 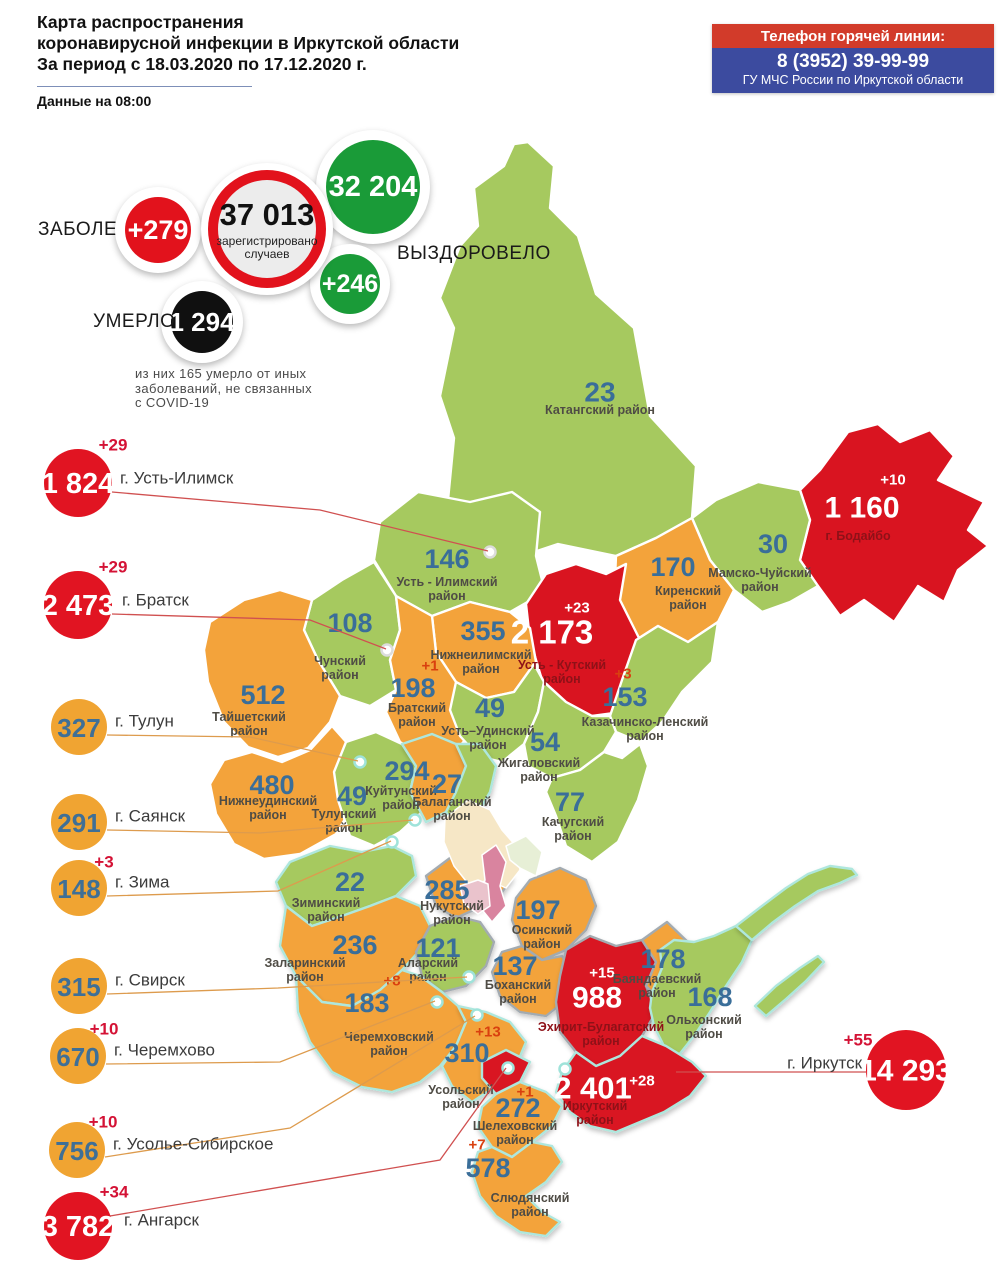 What do you see at coordinates (354, 945) in the screenshot?
I see `district-zalarinsky-value: 236` at bounding box center [354, 945].